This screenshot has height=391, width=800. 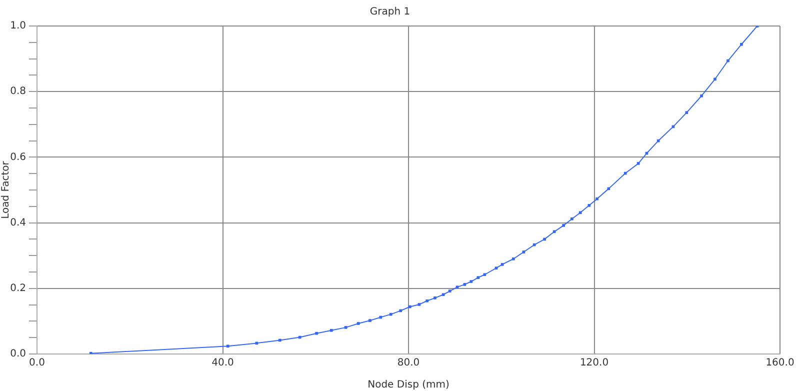 I want to click on x-tick-label: 40.0, so click(x=223, y=363).